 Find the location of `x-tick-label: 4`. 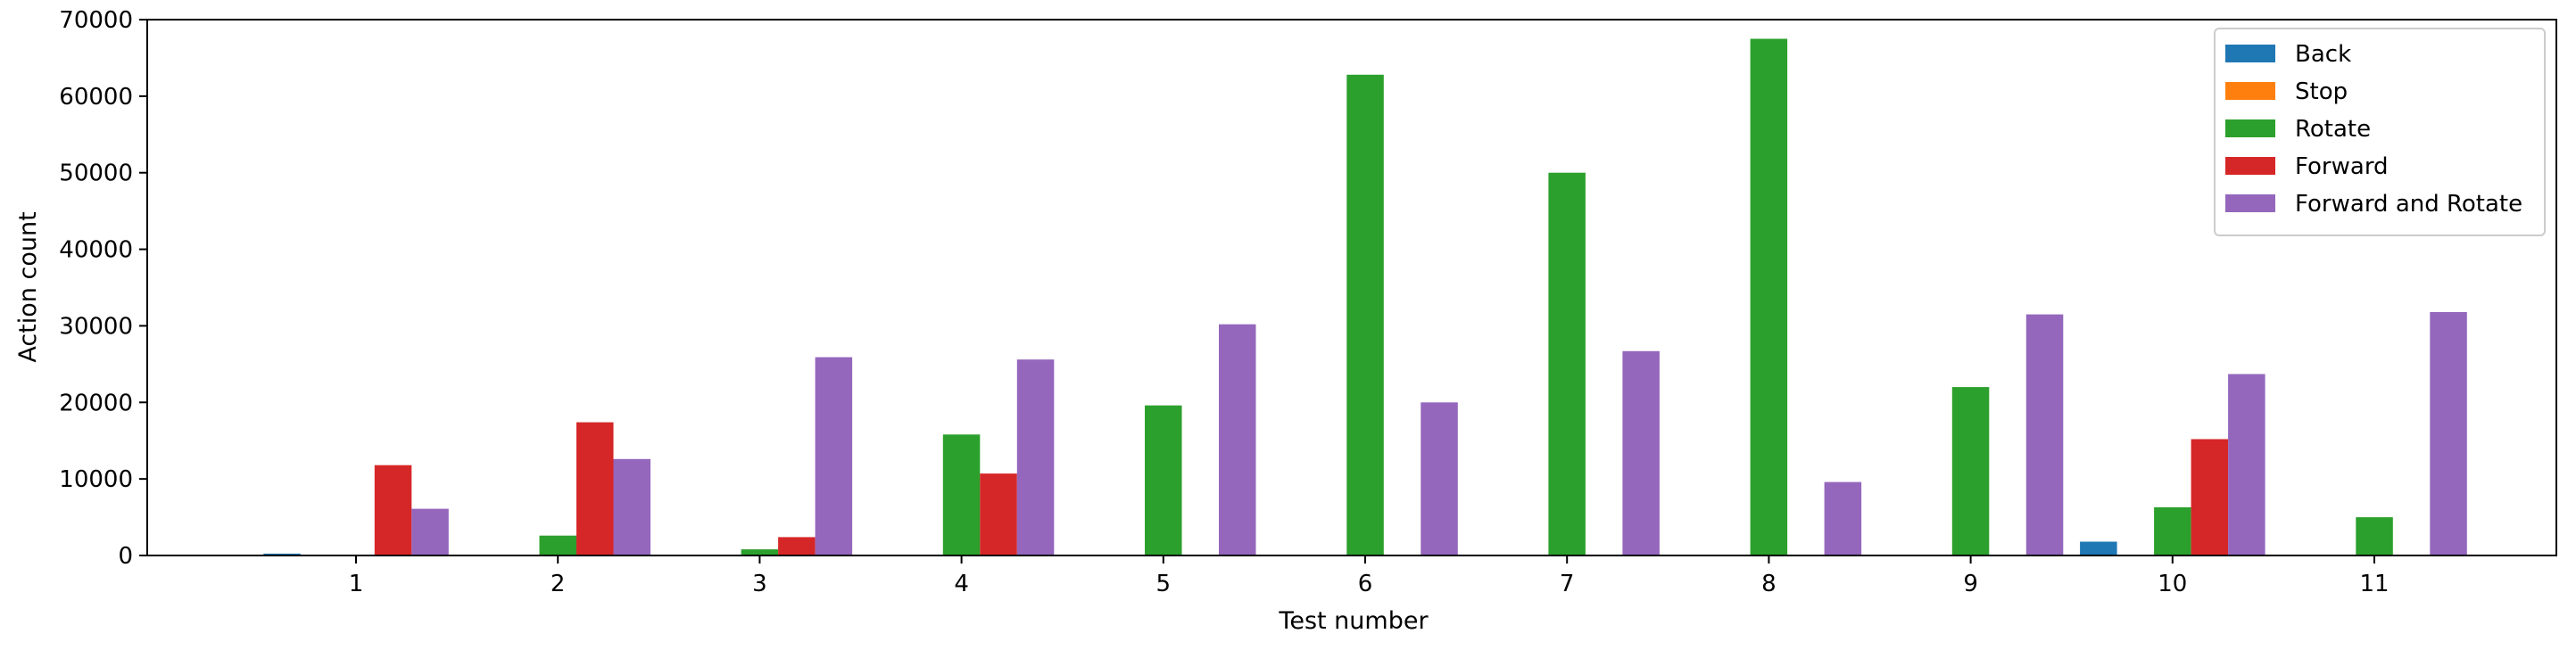

x-tick-label: 4 is located at coordinates (962, 584).